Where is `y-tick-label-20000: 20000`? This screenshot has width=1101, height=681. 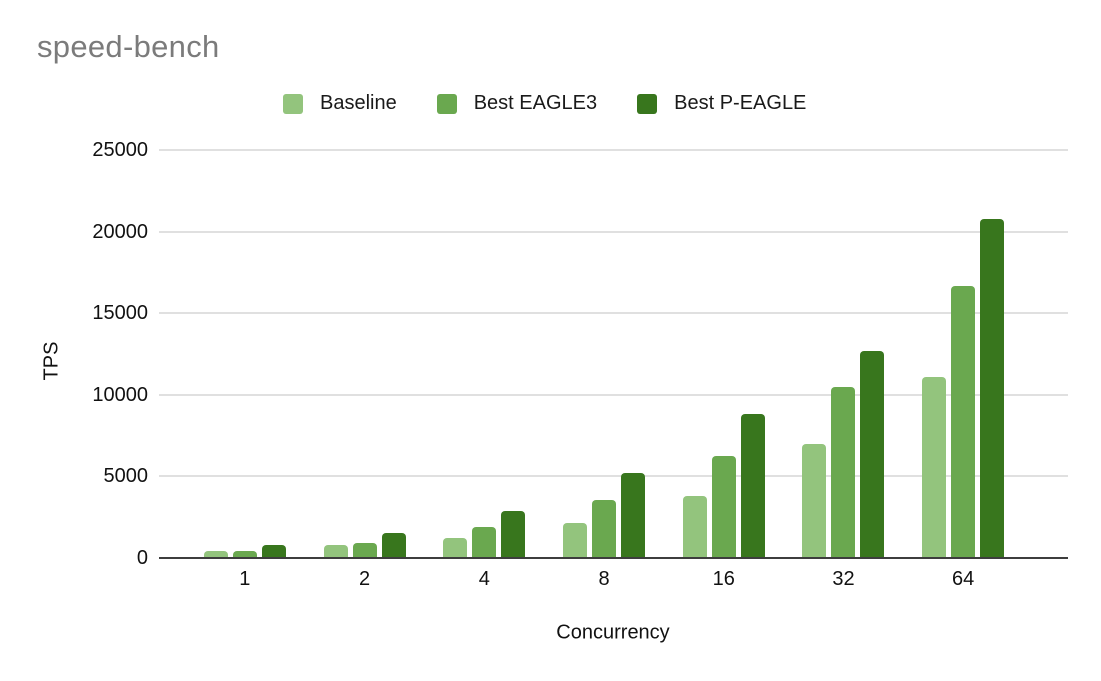
y-tick-label-20000: 20000 is located at coordinates (120, 231).